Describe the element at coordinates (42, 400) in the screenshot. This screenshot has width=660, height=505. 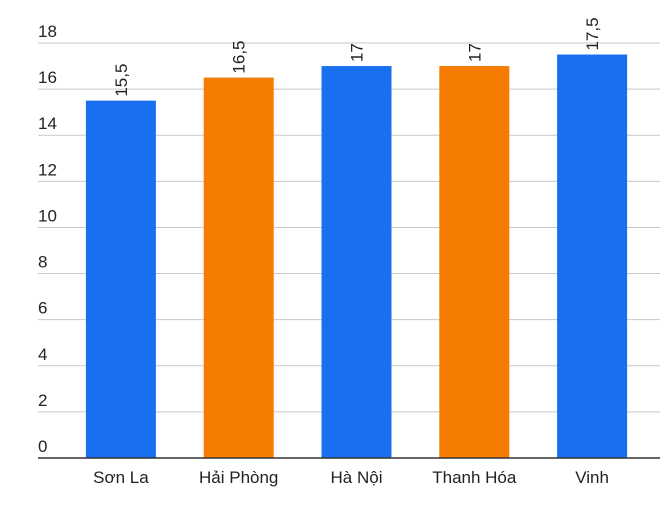
I see `y-tick-label: 2` at that location.